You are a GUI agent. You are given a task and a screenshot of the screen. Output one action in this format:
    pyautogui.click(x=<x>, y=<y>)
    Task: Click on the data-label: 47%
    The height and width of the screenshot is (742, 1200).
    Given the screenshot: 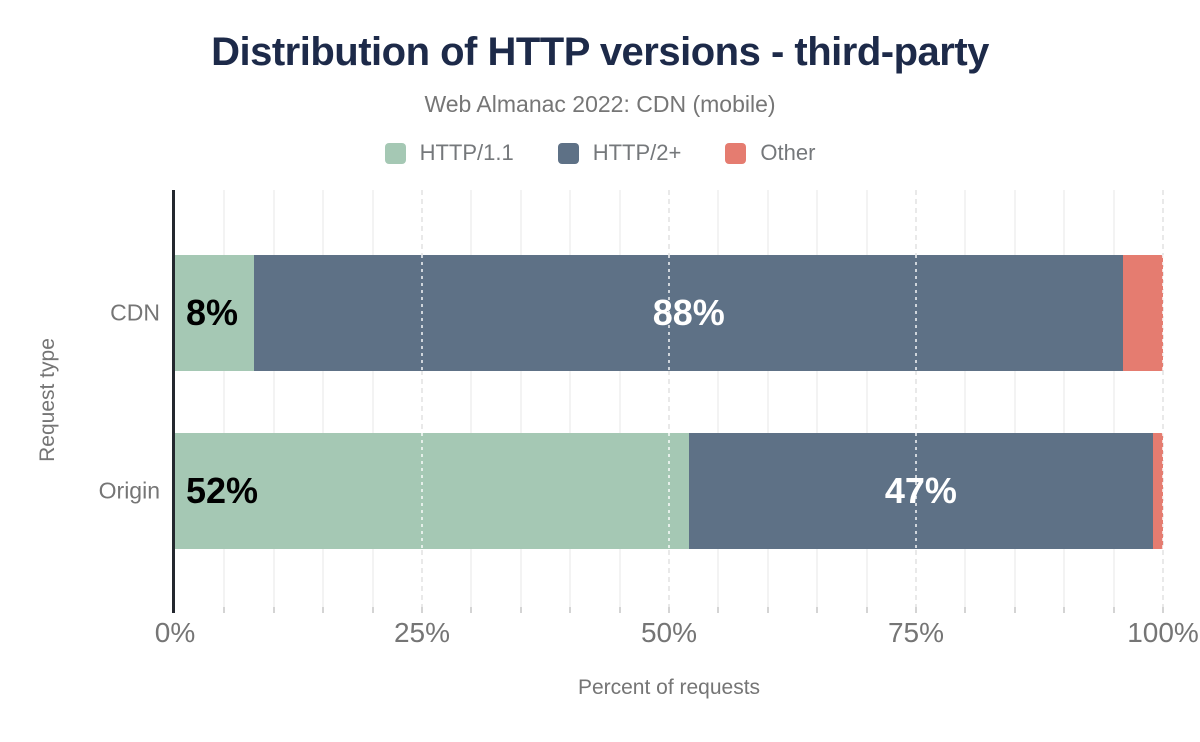 What is the action you would take?
    pyautogui.click(x=920, y=490)
    